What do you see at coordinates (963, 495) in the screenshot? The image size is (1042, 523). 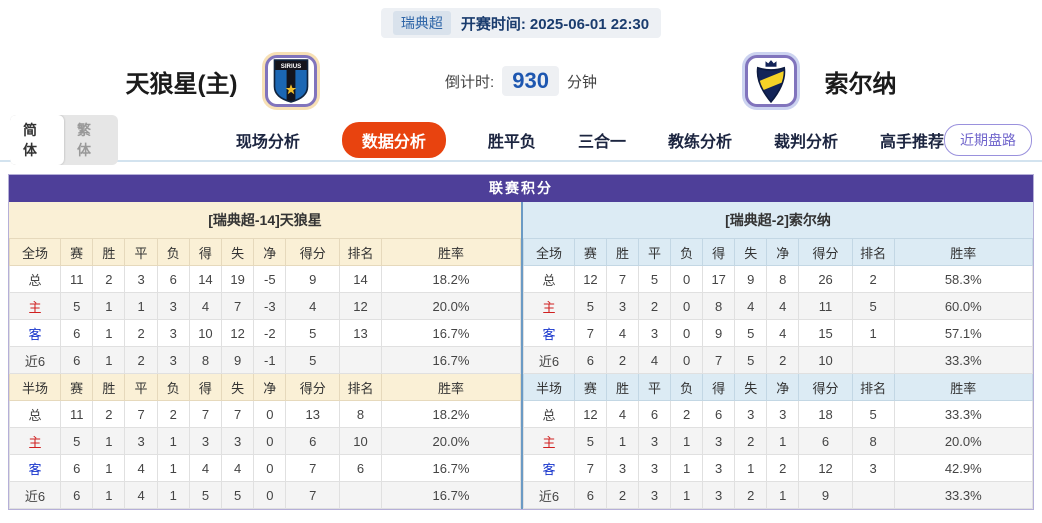 I see `stat-cell: 33.3%` at bounding box center [963, 495].